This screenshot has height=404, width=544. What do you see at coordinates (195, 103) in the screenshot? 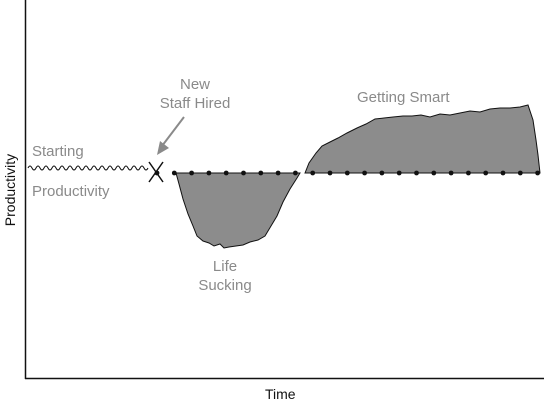
I see `new-staff-label-line2: Staff Hired` at bounding box center [195, 103].